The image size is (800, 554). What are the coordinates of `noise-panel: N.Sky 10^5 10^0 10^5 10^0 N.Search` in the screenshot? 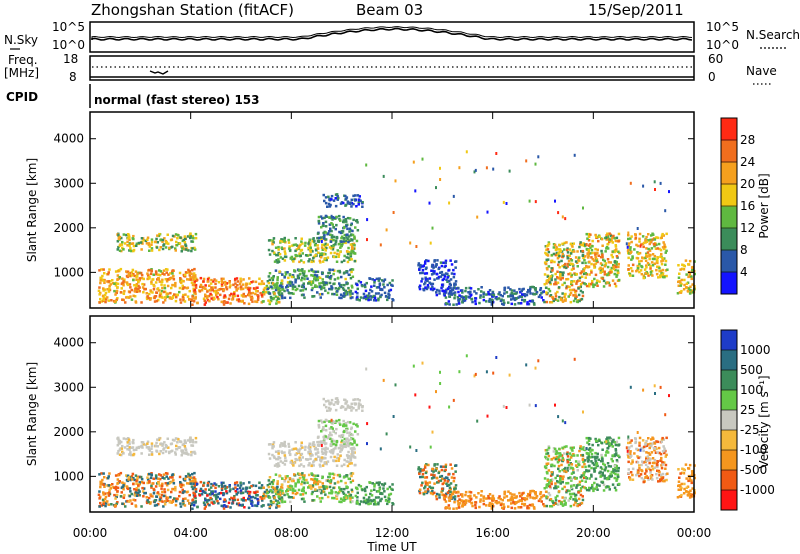 It's located at (402, 36).